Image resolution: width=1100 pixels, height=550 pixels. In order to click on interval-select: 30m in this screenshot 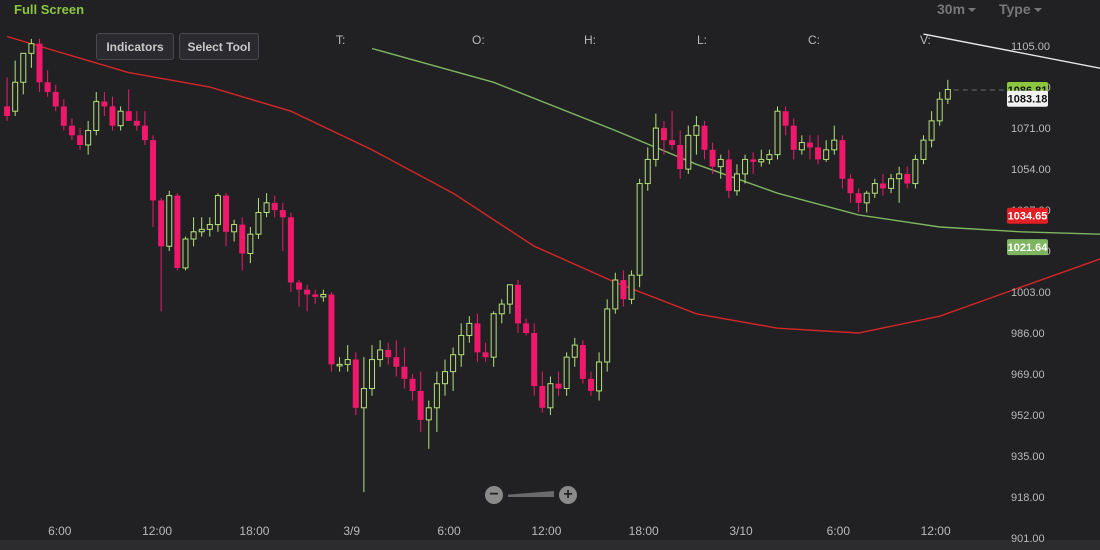, I will do `click(957, 9)`.